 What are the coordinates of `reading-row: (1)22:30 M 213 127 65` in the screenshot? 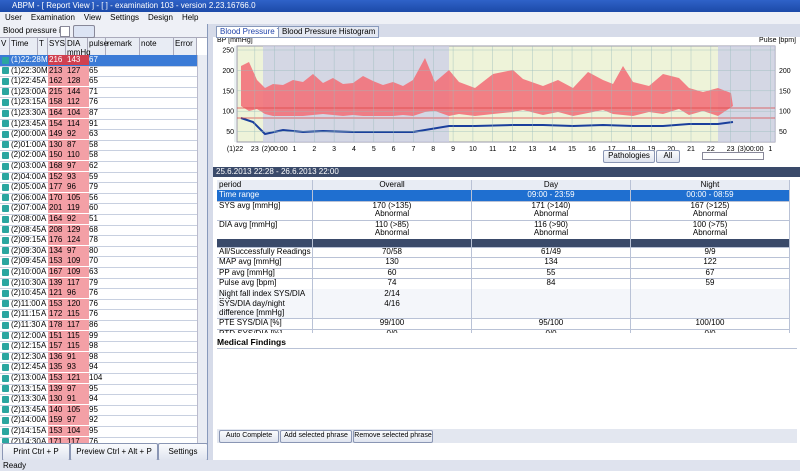 It's located at (98, 71).